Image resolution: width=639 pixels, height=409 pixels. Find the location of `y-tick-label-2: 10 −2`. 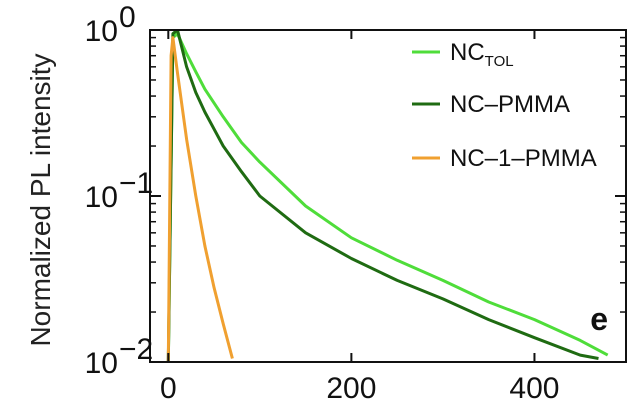

y-tick-label-2: 10 −2 is located at coordinates (119, 356).